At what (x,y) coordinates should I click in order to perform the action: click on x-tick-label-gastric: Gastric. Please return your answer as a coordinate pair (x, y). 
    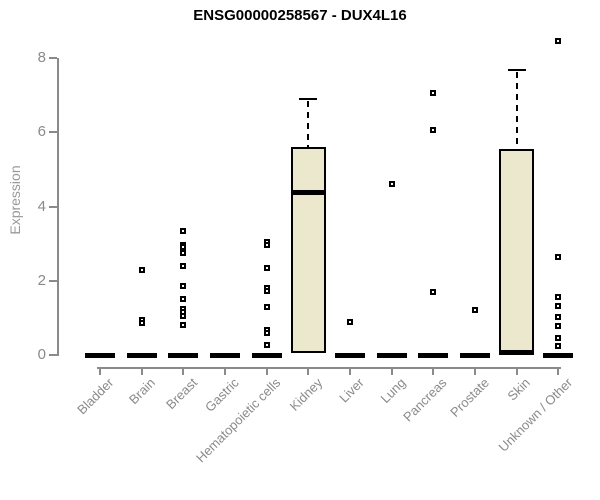
    Looking at the image, I should click on (221, 395).